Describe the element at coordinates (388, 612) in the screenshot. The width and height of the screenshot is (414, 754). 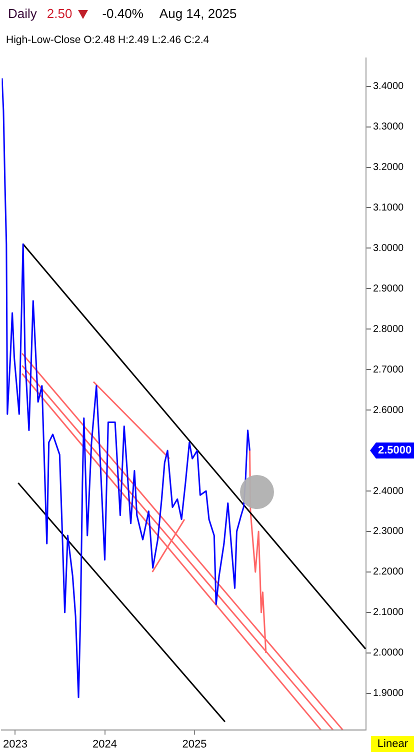
I see `y-tick-label: 2.1000` at that location.